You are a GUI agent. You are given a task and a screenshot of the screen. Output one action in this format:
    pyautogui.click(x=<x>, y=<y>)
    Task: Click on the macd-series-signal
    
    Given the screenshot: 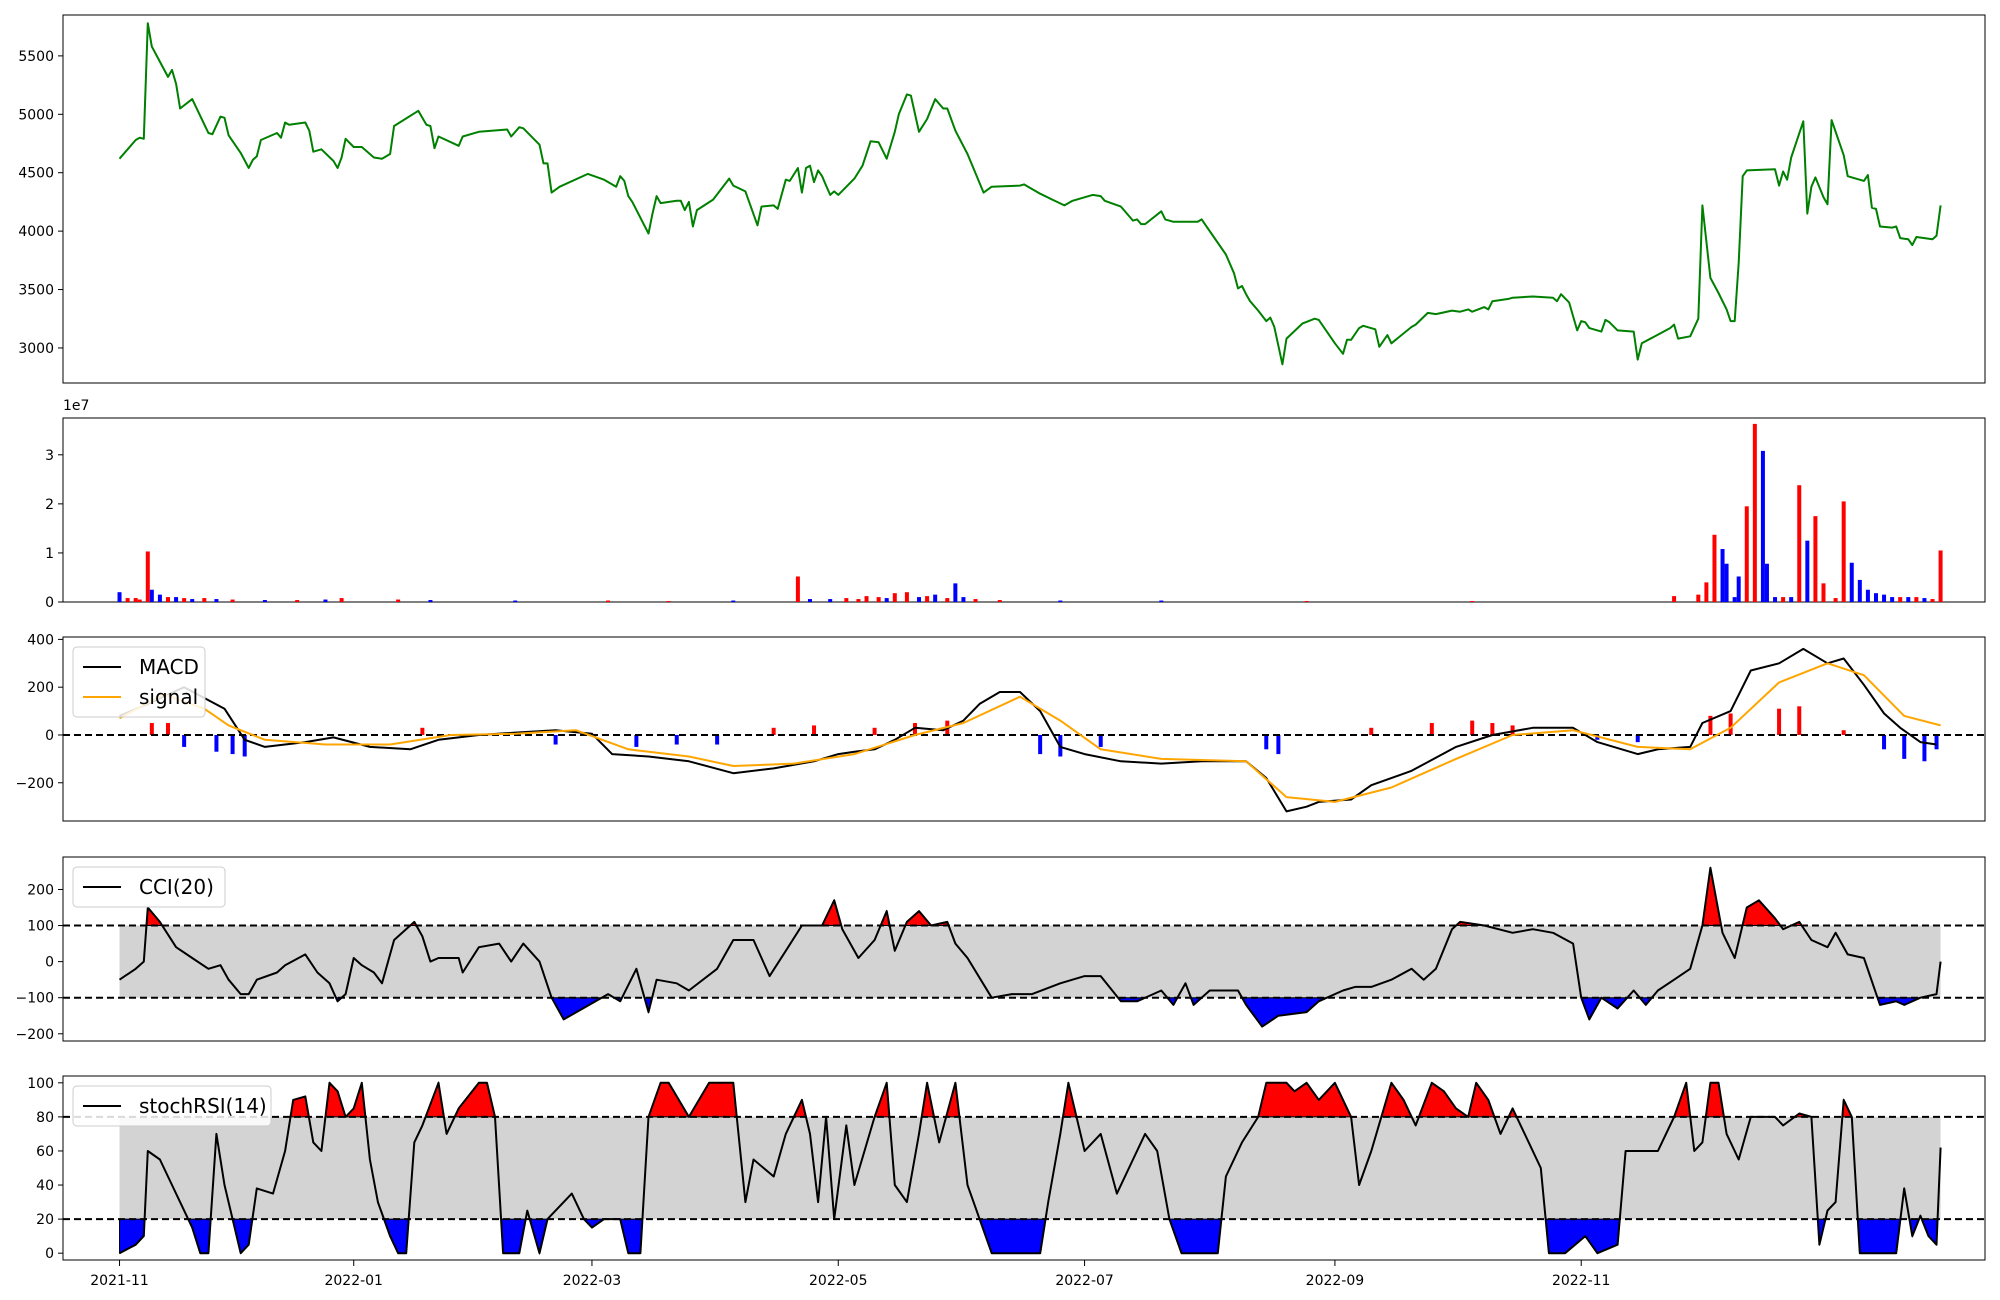 What is the action you would take?
    pyautogui.click(x=1030, y=732)
    